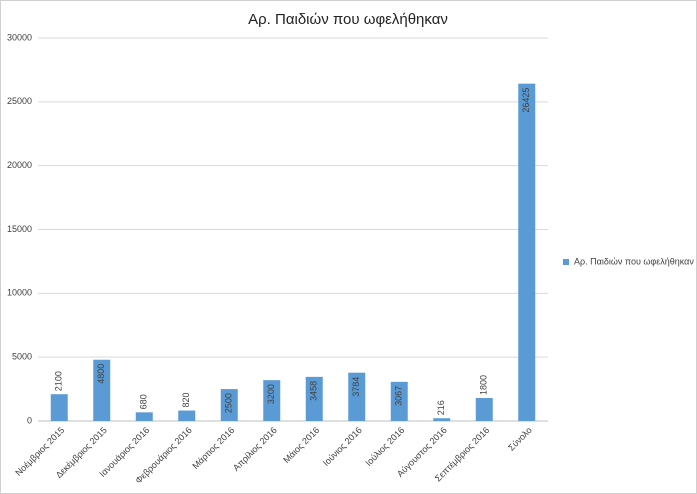  I want to click on data-label: 4800, so click(101, 374).